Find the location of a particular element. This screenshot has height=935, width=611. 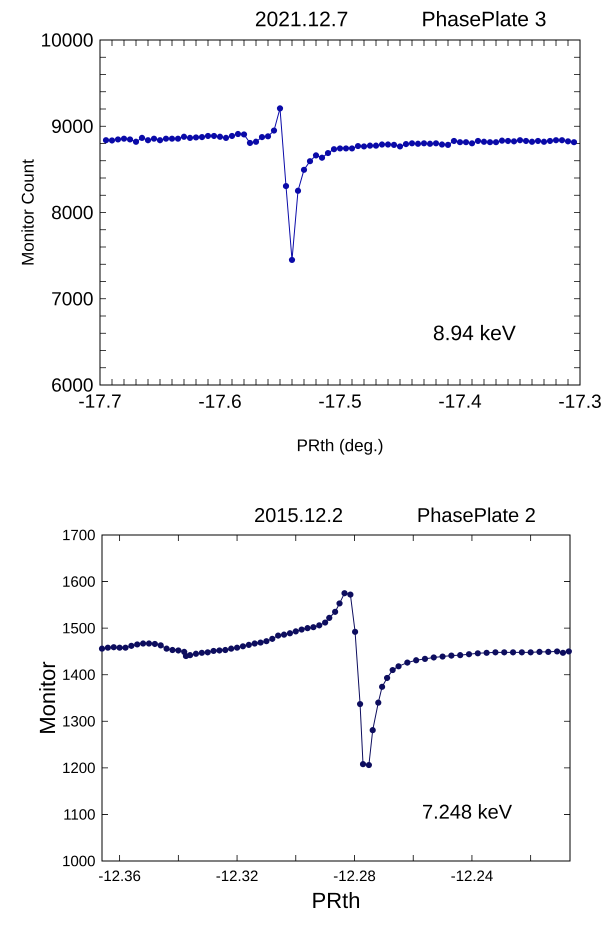

y-axis-title: Monitor Count is located at coordinates (27, 211).